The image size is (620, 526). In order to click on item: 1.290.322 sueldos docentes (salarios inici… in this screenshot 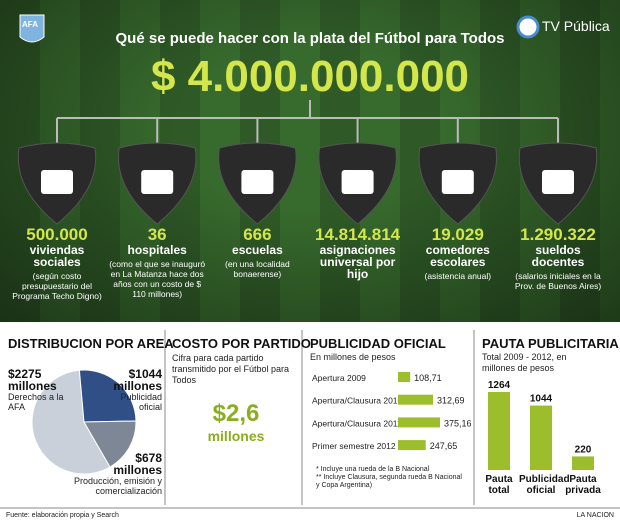, I will do `click(558, 258)`.